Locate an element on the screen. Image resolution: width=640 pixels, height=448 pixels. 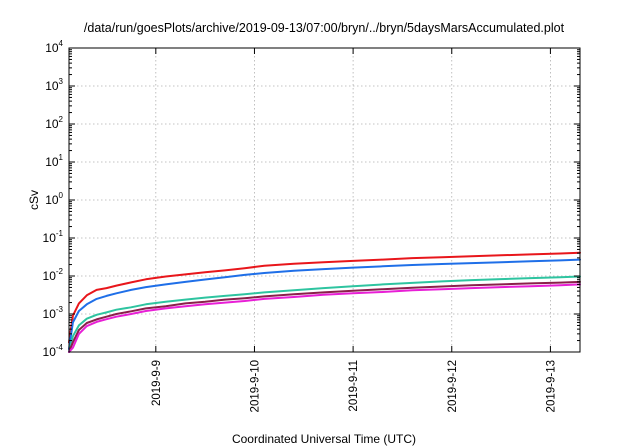
y-tick-label: 10² is located at coordinates (54, 123).